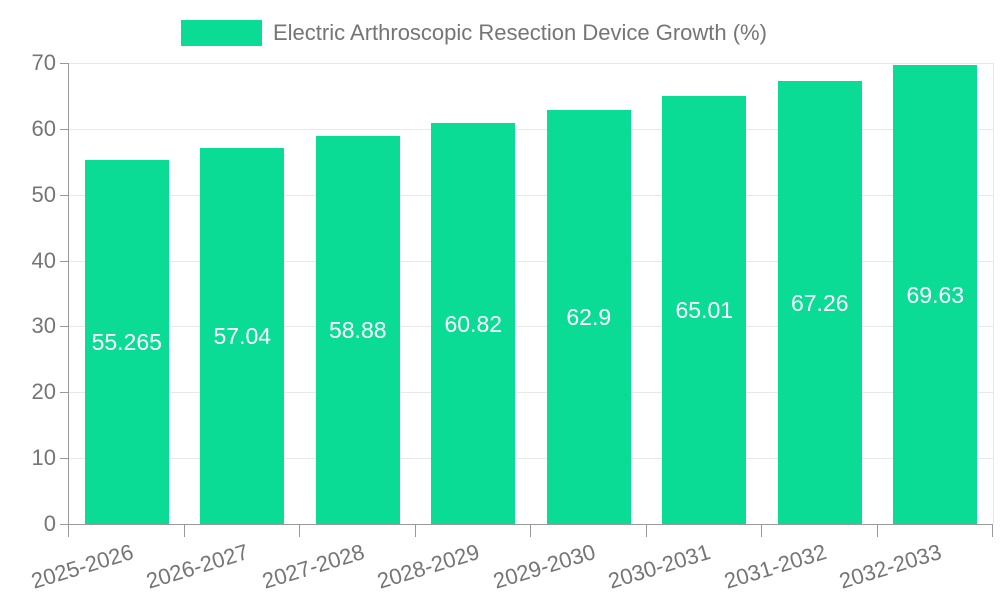 Image resolution: width=1000 pixels, height=600 pixels. What do you see at coordinates (428, 566) in the screenshot?
I see `x-tick-label: 2028-2029` at bounding box center [428, 566].